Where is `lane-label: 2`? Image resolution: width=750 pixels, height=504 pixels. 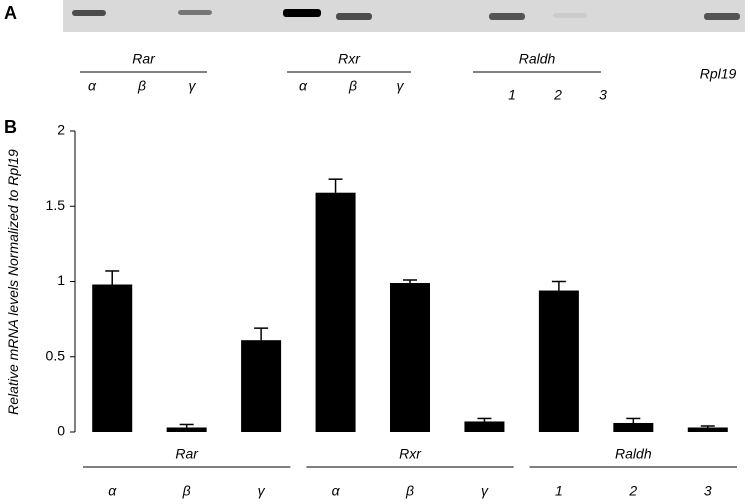
lane-label: 2 is located at coordinates (557, 95).